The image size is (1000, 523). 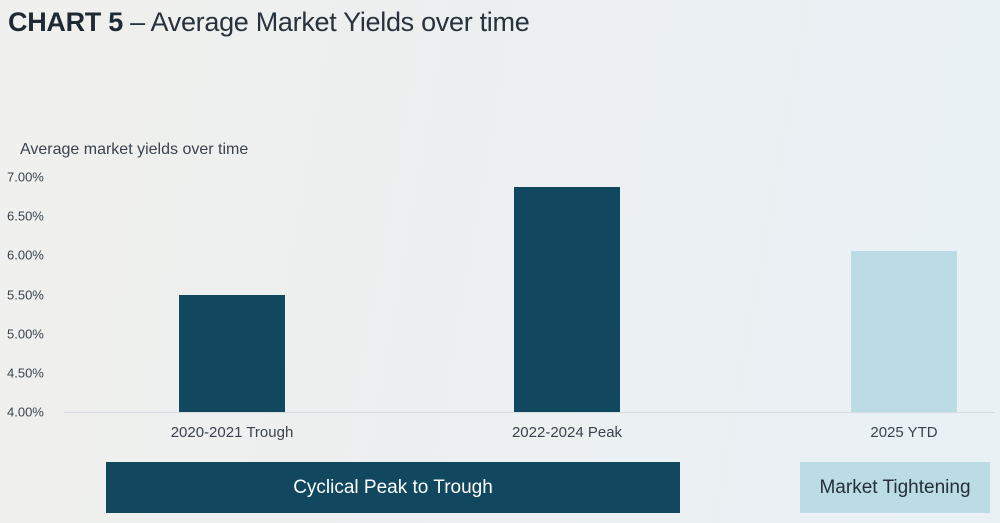 What do you see at coordinates (904, 331) in the screenshot?
I see `bar-2025-ytd` at bounding box center [904, 331].